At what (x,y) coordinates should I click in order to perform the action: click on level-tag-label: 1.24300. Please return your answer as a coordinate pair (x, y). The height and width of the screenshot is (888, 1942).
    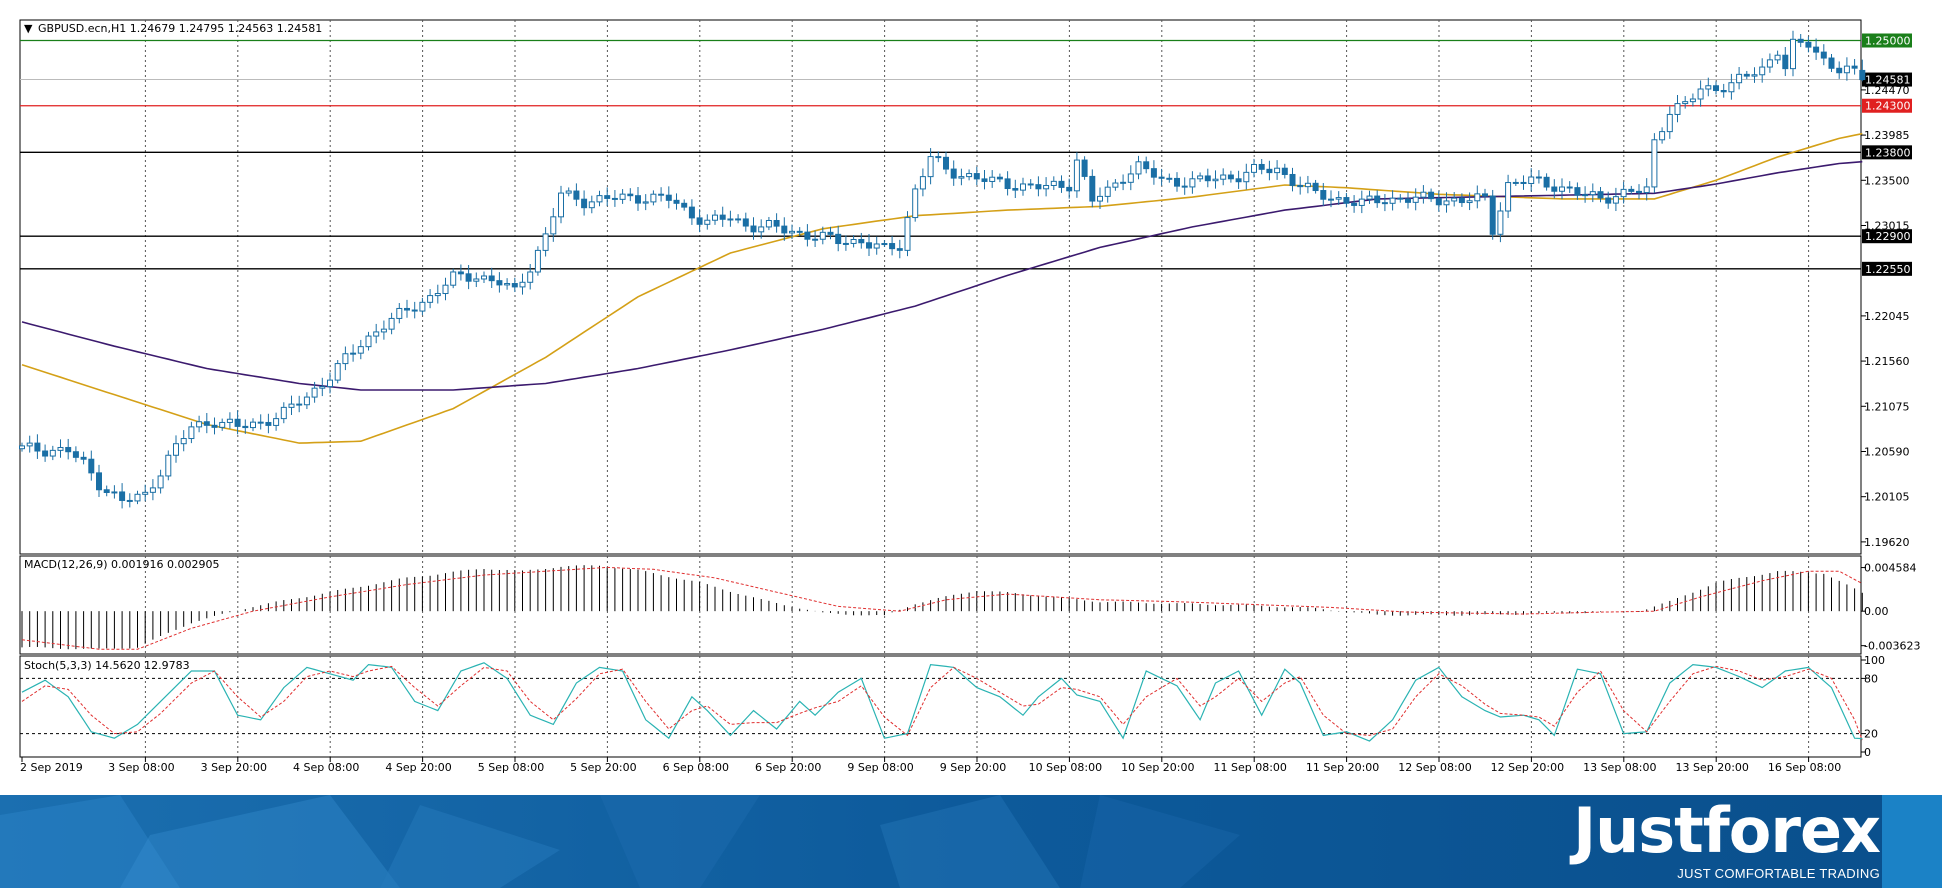
    Looking at the image, I should click on (1888, 106).